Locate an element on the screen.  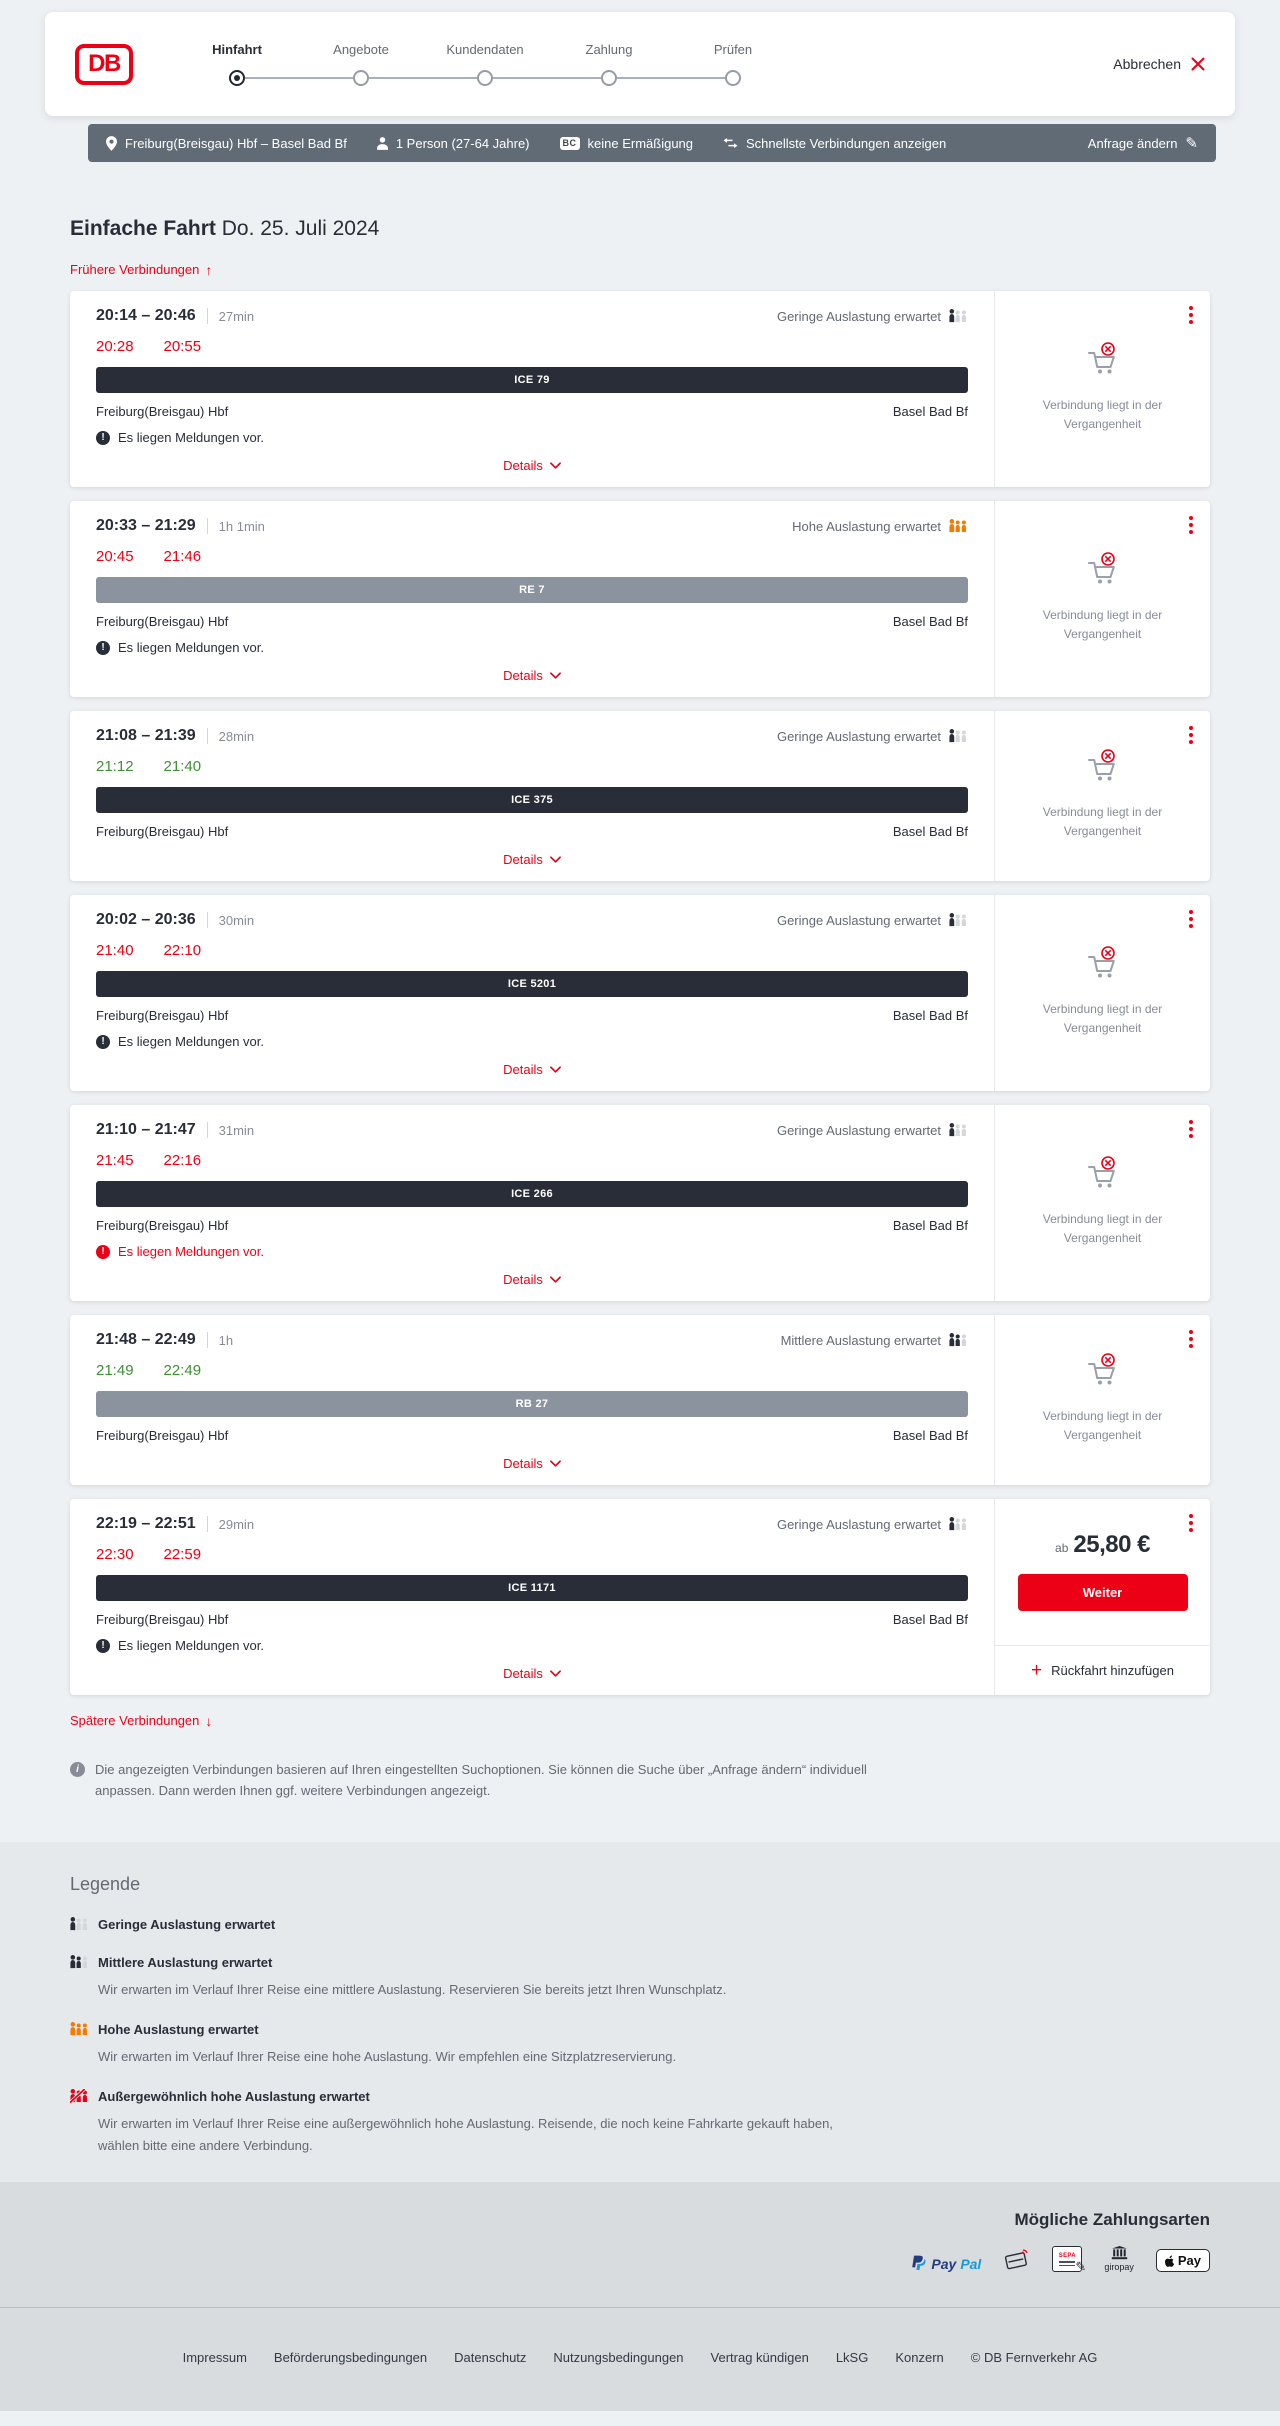
actual-times: 21:49 22:49 is located at coordinates (532, 1370).